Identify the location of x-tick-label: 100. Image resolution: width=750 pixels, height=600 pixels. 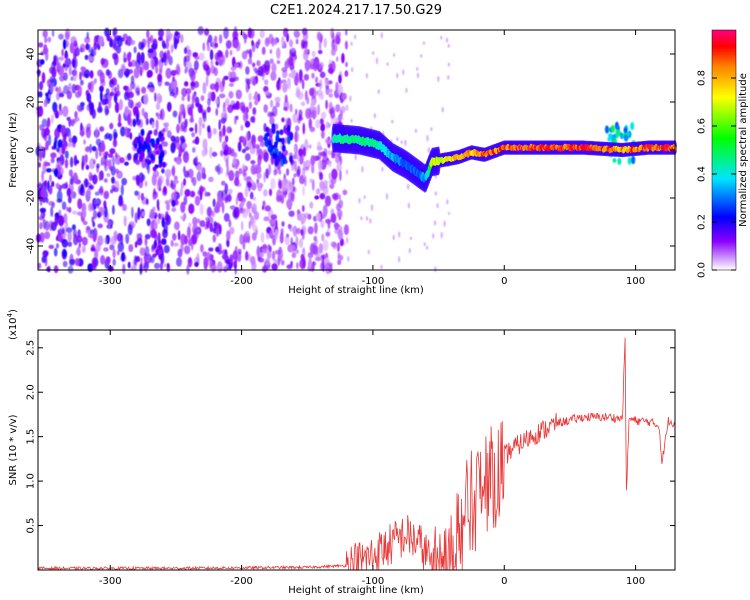
(635, 581).